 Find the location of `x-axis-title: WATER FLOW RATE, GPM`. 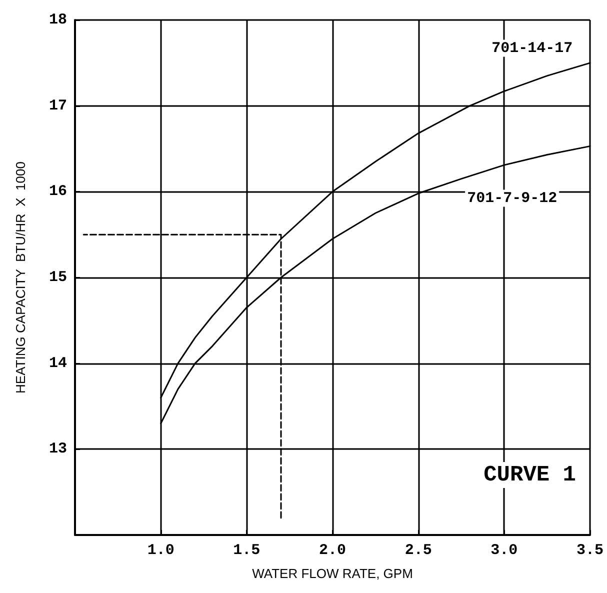

x-axis-title: WATER FLOW RATE, GPM is located at coordinates (332, 573).